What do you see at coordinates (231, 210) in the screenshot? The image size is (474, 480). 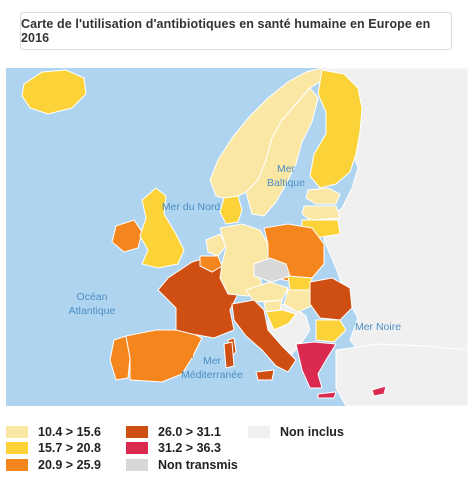 I see `country-denmark` at bounding box center [231, 210].